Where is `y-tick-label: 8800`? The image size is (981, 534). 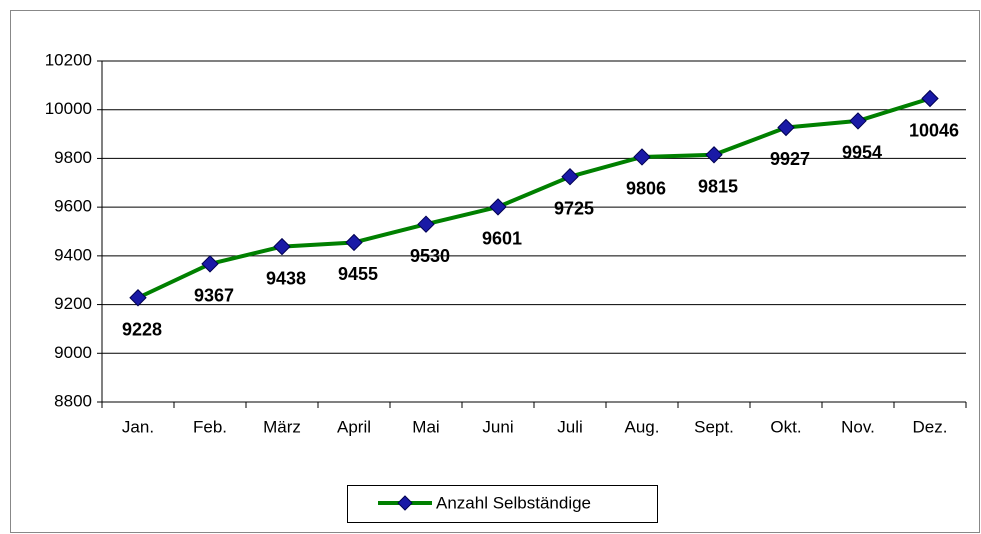 y-tick-label: 8800 is located at coordinates (73, 400).